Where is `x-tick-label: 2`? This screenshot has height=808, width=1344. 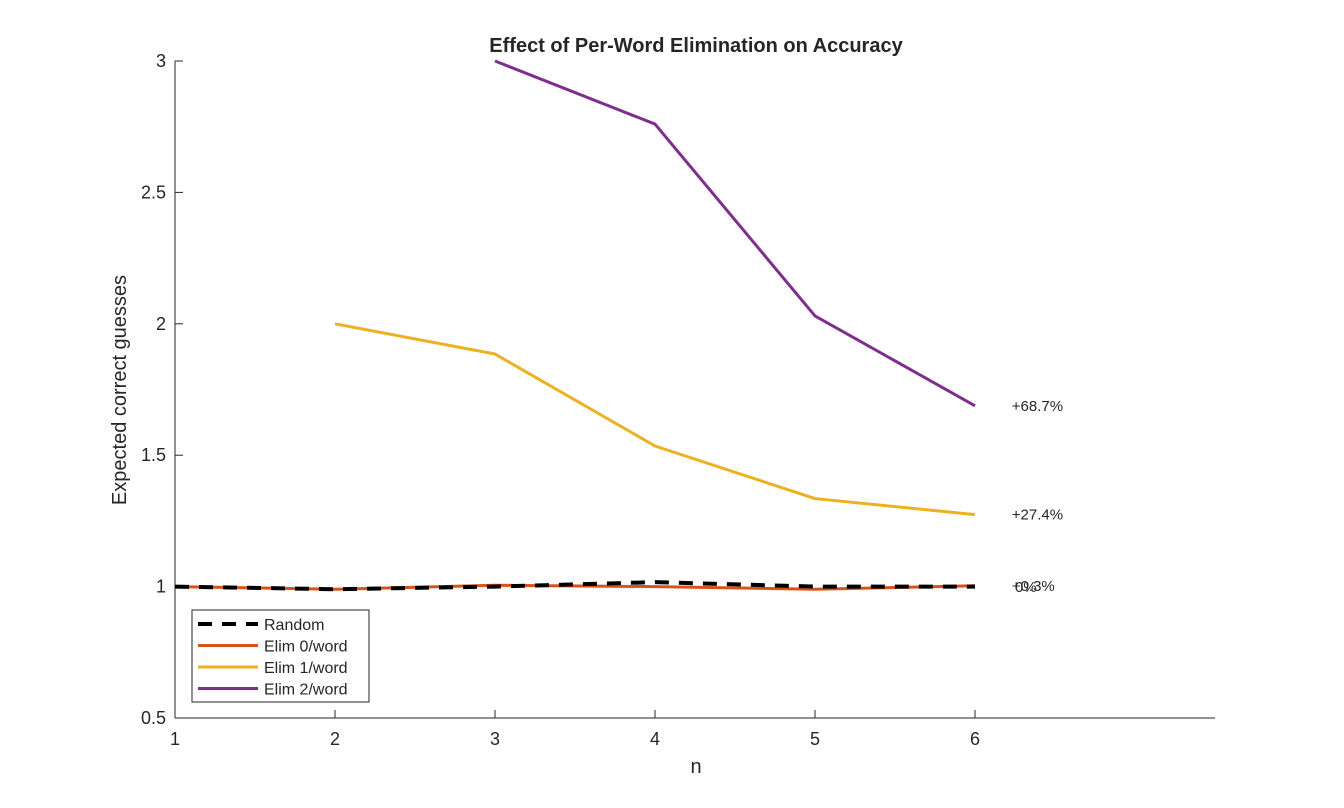
x-tick-label: 2 is located at coordinates (335, 739).